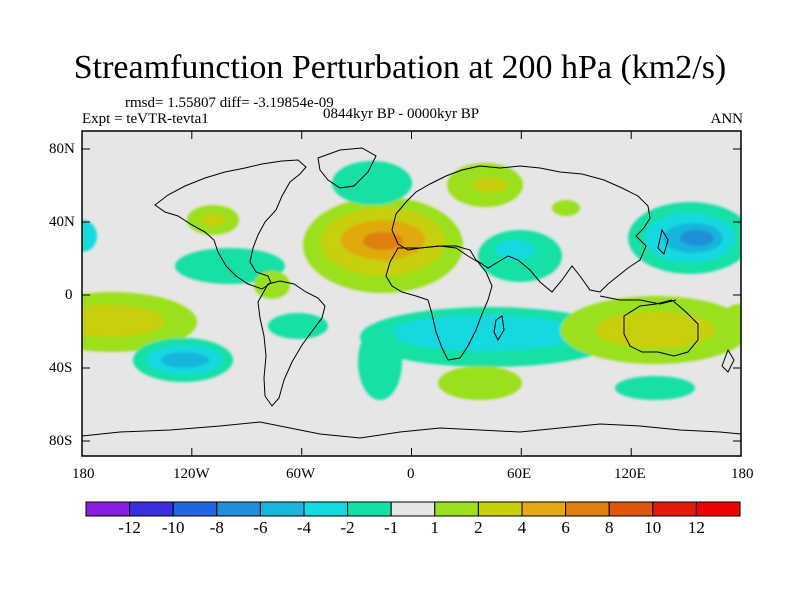 The width and height of the screenshot is (800, 600). What do you see at coordinates (663, 241) in the screenshot?
I see `coastline-japan` at bounding box center [663, 241].